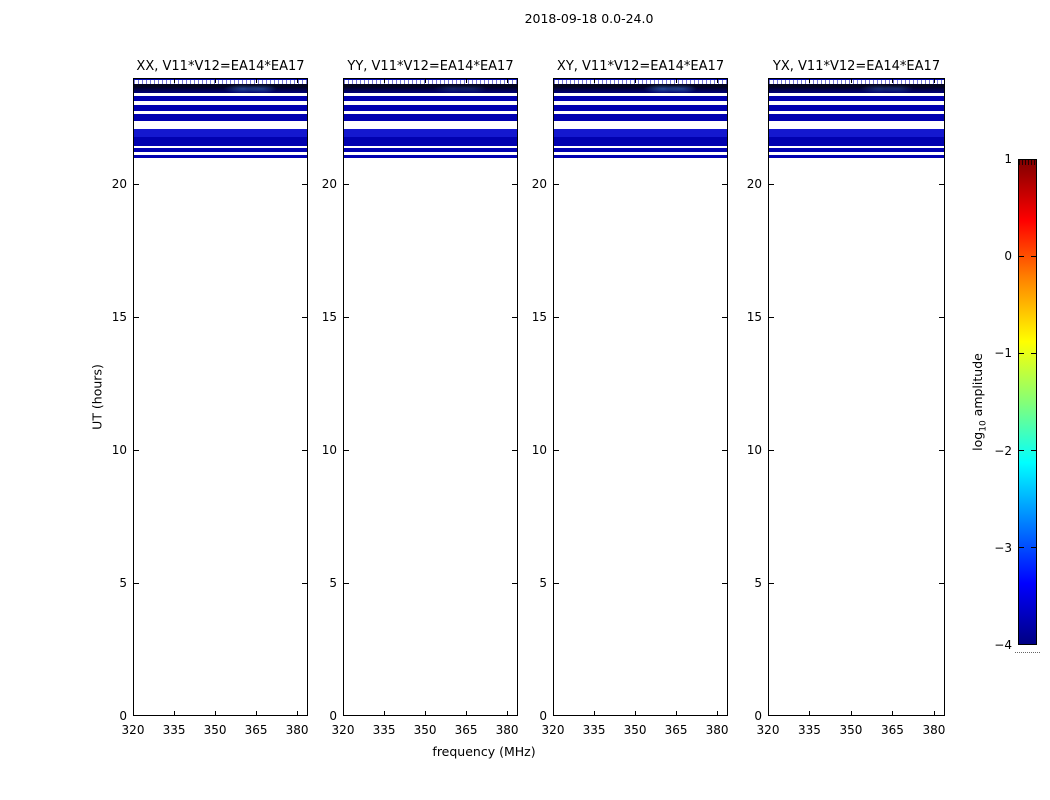  What do you see at coordinates (1027, 162) in the screenshot?
I see `colorbar-top-comb` at bounding box center [1027, 162].